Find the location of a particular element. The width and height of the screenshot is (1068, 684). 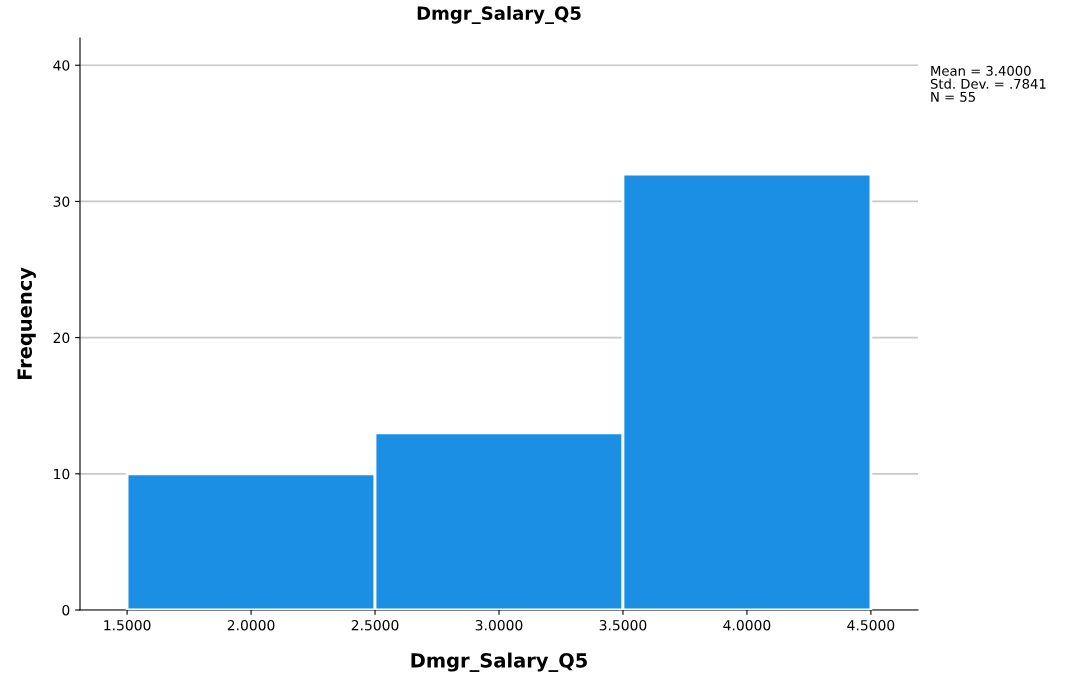

y-tick-label: 40 is located at coordinates (61, 65).